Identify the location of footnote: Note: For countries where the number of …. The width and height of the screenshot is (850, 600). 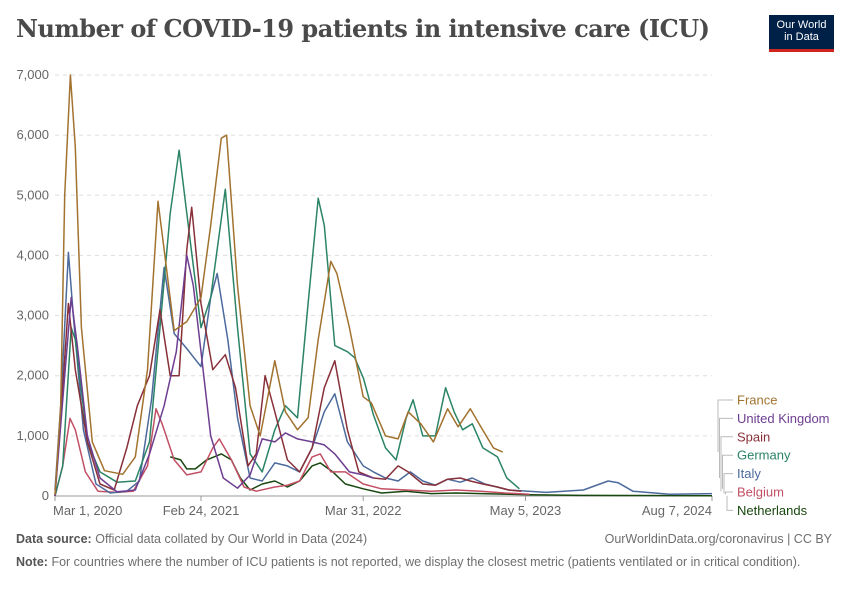
(416, 562).